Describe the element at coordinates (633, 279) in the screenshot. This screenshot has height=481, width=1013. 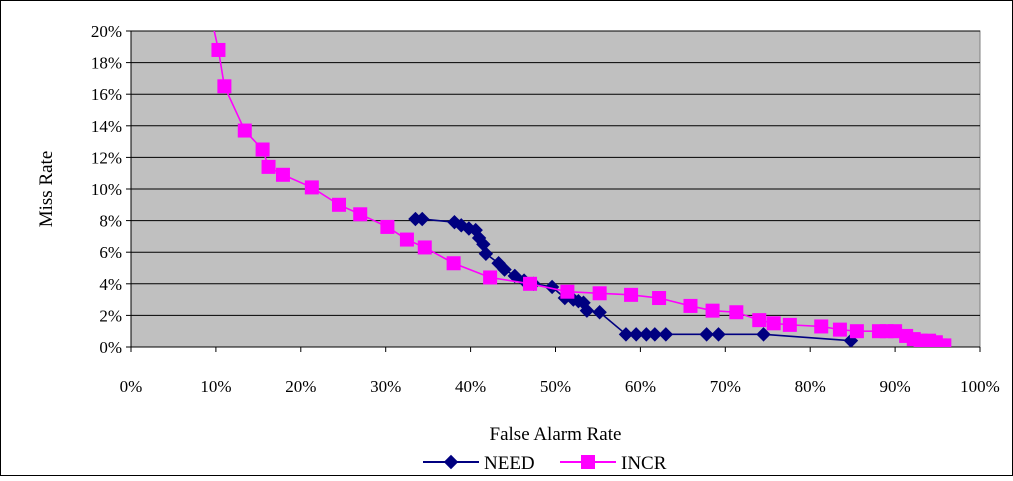
I see `series-need` at that location.